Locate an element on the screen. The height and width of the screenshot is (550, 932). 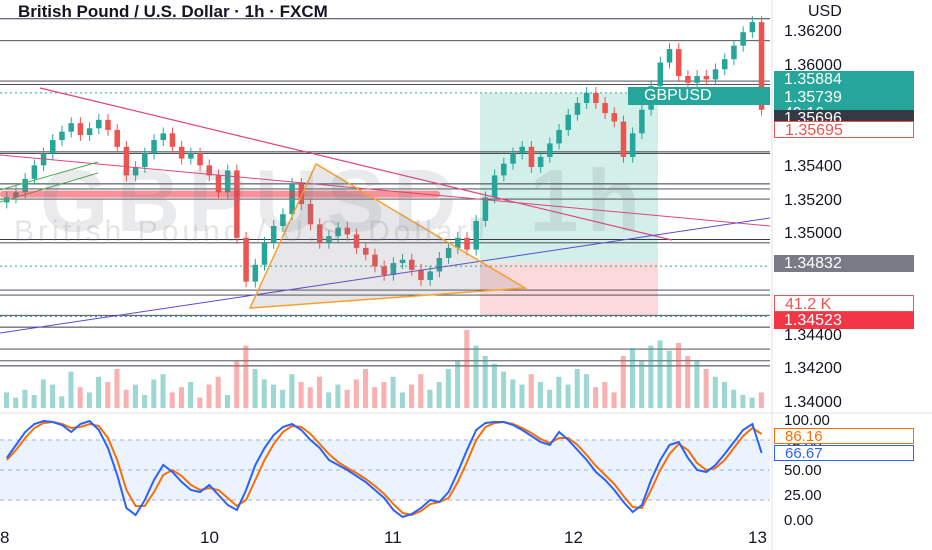
stoch-d-tag: 86.16 is located at coordinates (844, 436).